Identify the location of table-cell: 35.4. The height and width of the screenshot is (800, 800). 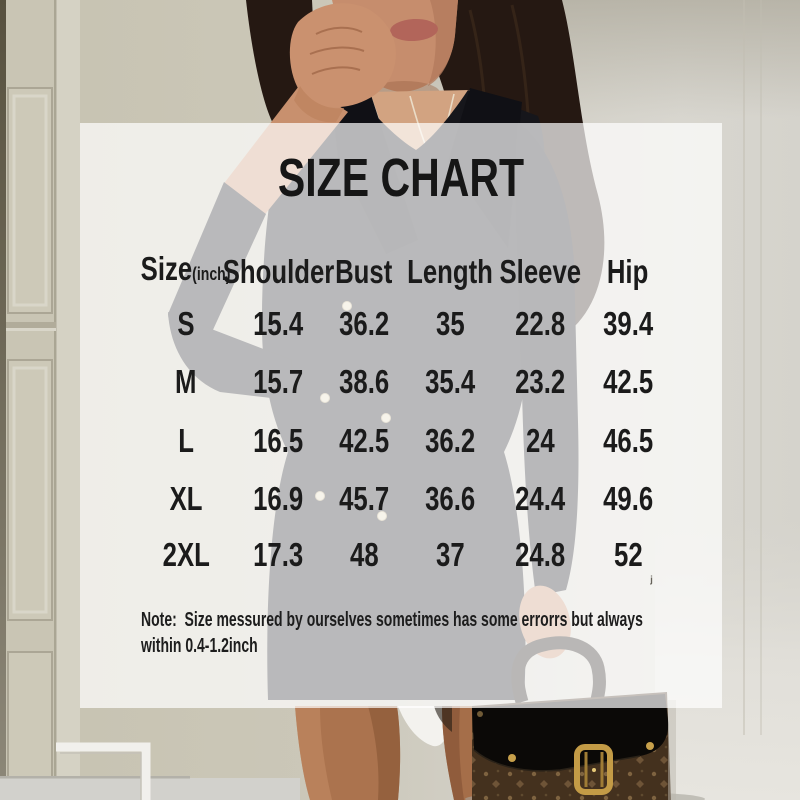
(450, 381).